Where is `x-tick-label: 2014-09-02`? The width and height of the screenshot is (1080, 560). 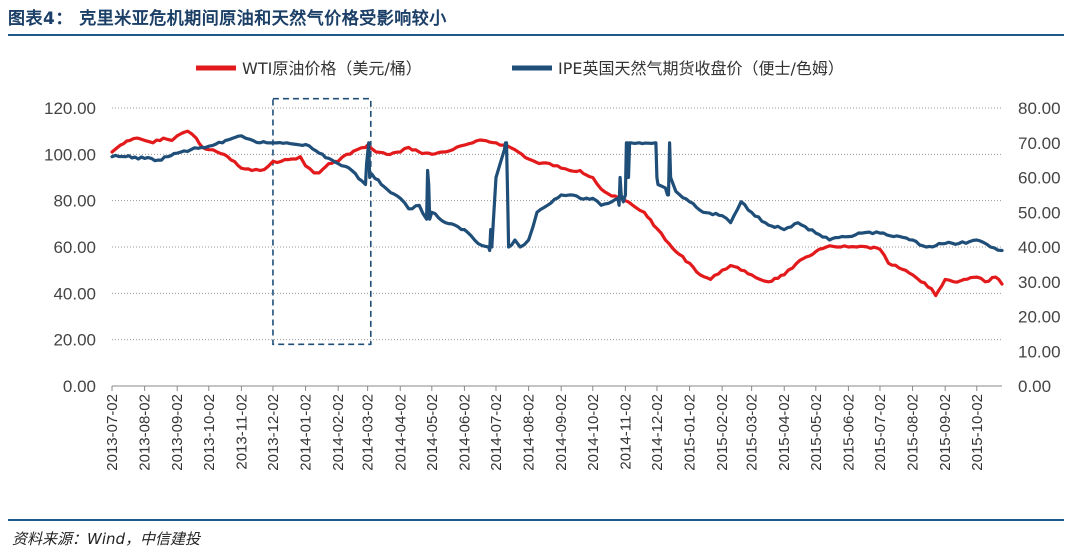 x-tick-label: 2014-09-02 is located at coordinates (561, 432).